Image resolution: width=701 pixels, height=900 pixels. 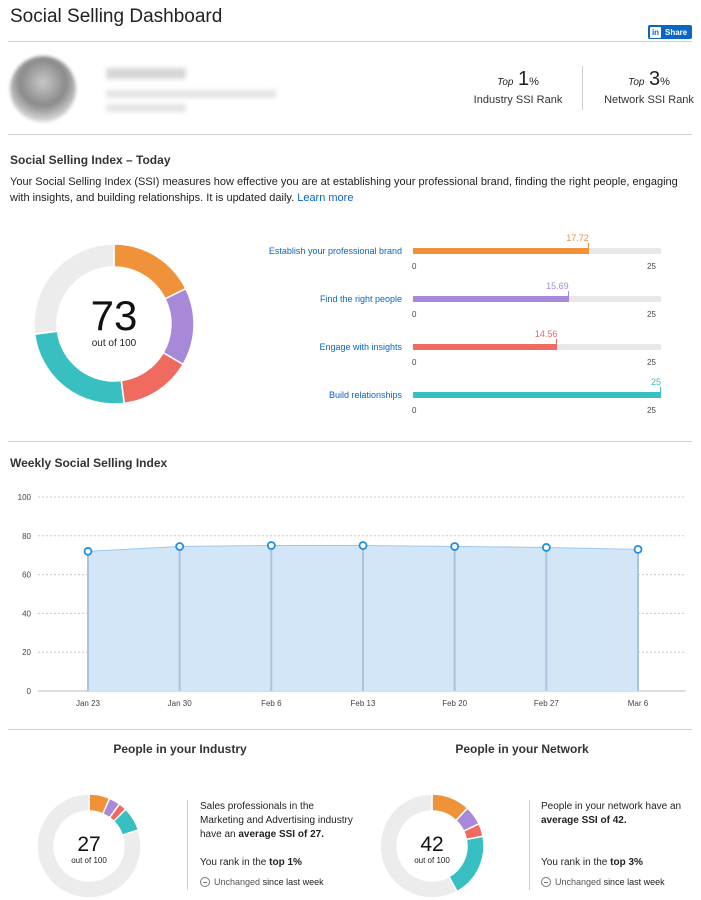 What do you see at coordinates (180, 703) in the screenshot?
I see `x-tick-label: Jan 30` at bounding box center [180, 703].